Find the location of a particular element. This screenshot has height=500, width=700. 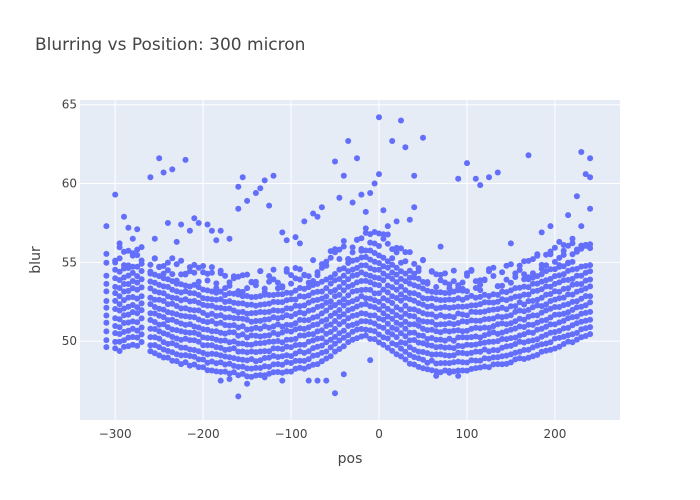

y-tick-label: 50 is located at coordinates (69, 341).